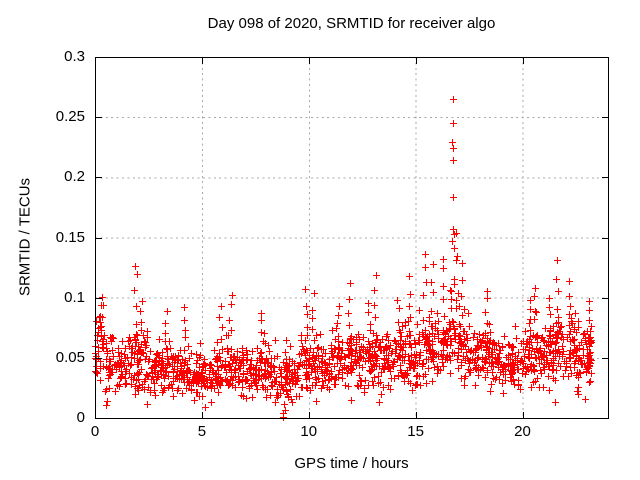 Image resolution: width=640 pixels, height=480 pixels. What do you see at coordinates (202, 431) in the screenshot?
I see `x-tick-label: 5` at bounding box center [202, 431].